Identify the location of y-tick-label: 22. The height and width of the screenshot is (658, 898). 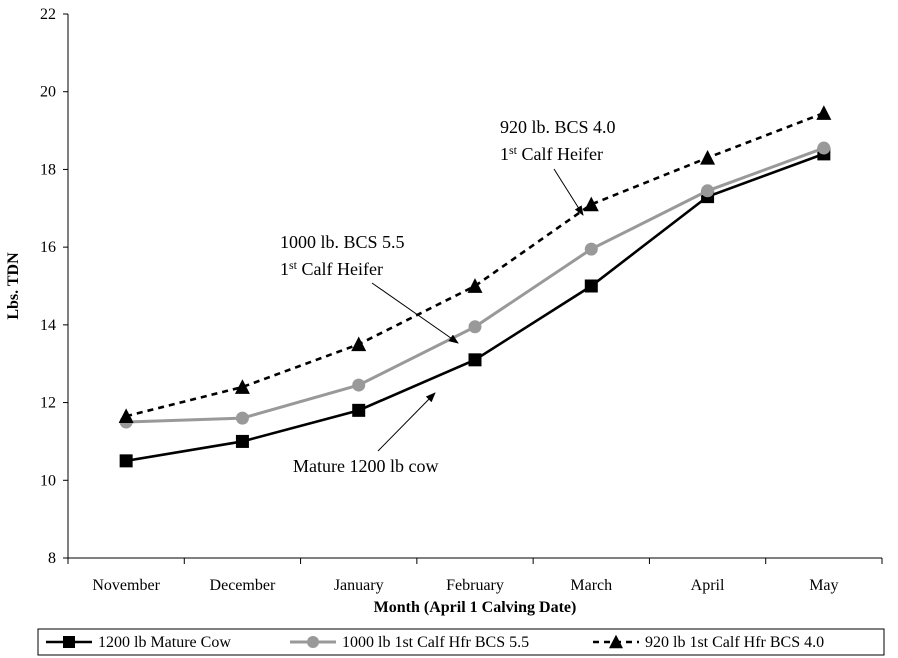
(48, 14).